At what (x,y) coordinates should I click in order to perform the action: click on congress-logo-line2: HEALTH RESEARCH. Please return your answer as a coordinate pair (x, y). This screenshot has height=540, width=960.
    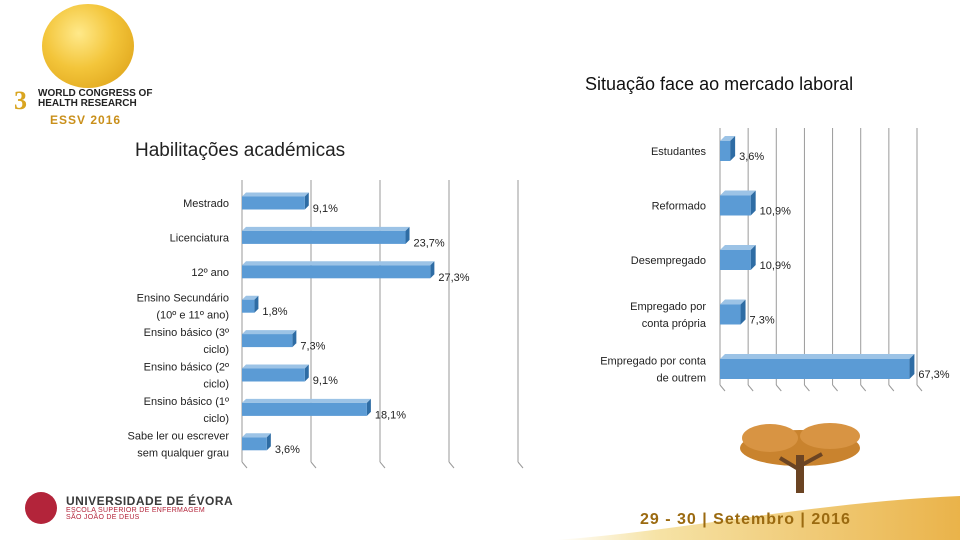
    Looking at the image, I should click on (87, 103).